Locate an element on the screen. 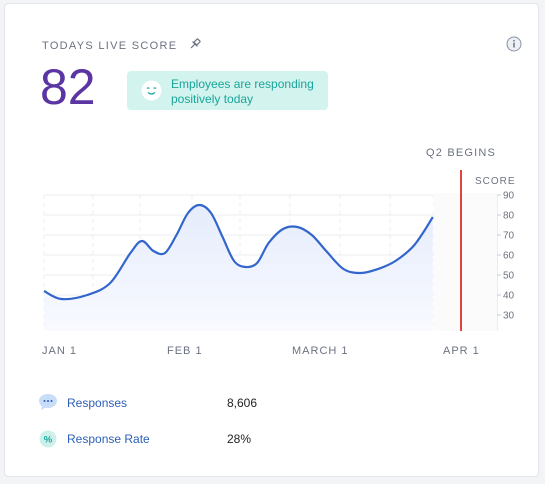 This screenshot has height=484, width=545. y-axis-ticks: 90 80 70 60 50 40 30 is located at coordinates (506, 256).